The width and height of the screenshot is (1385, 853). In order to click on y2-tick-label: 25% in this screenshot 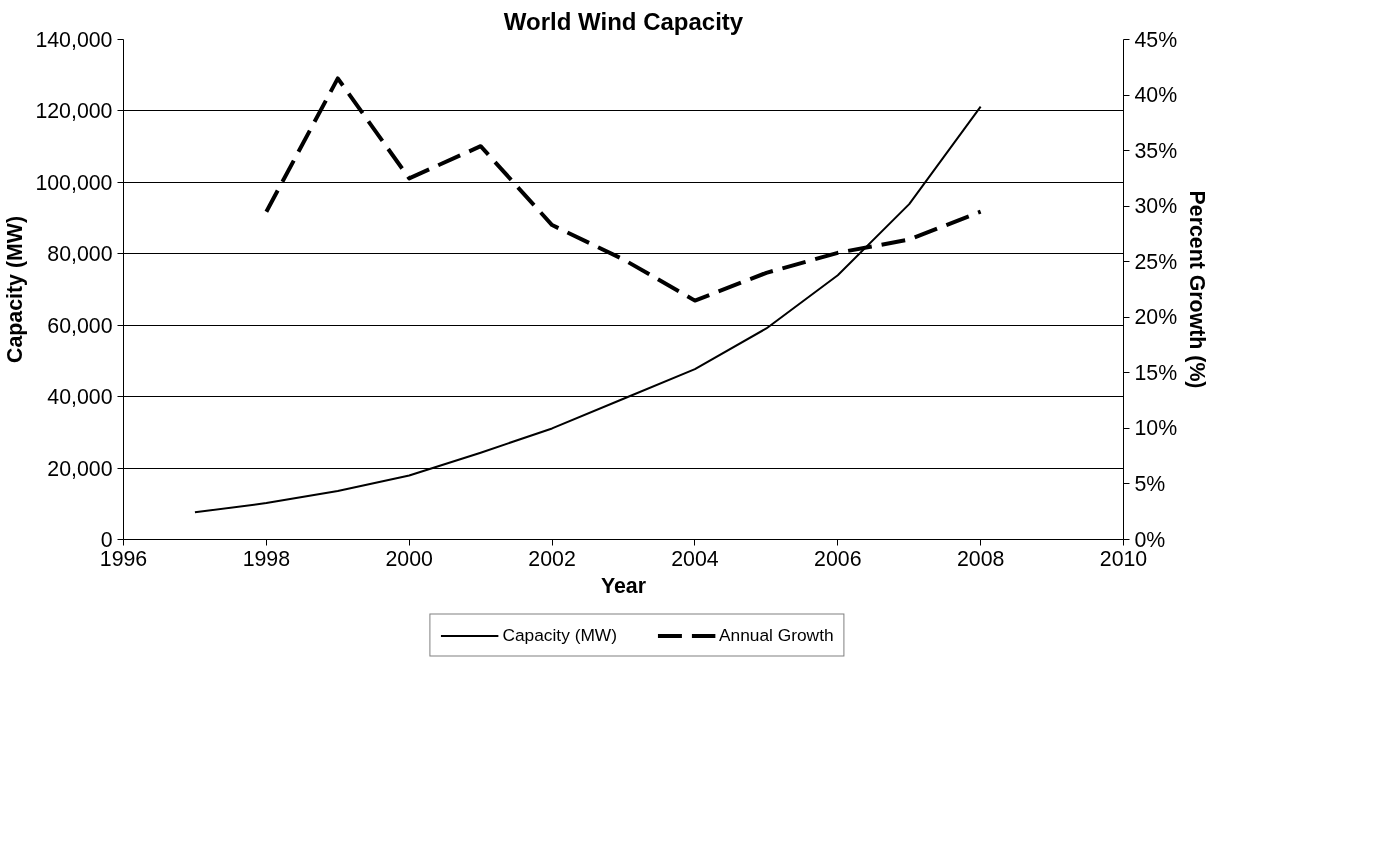, I will do `click(1156, 261)`.